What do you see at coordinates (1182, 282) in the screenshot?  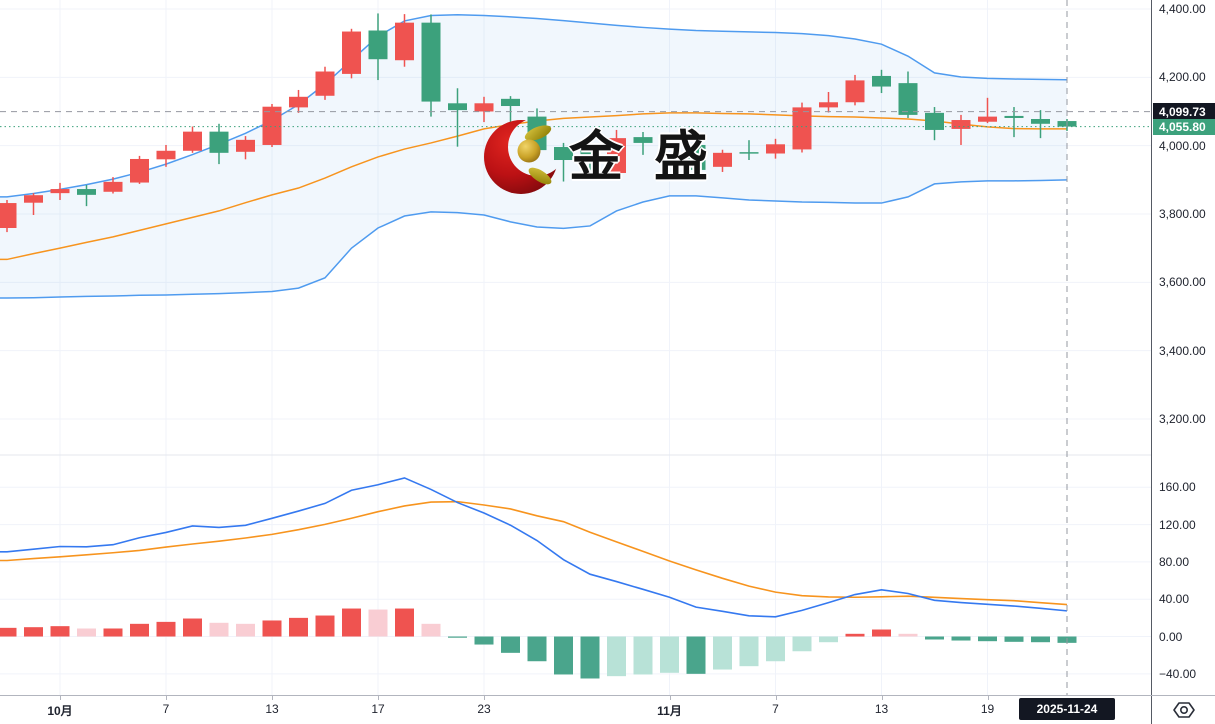 I see `price-tick-label: 3,600.00` at bounding box center [1182, 282].